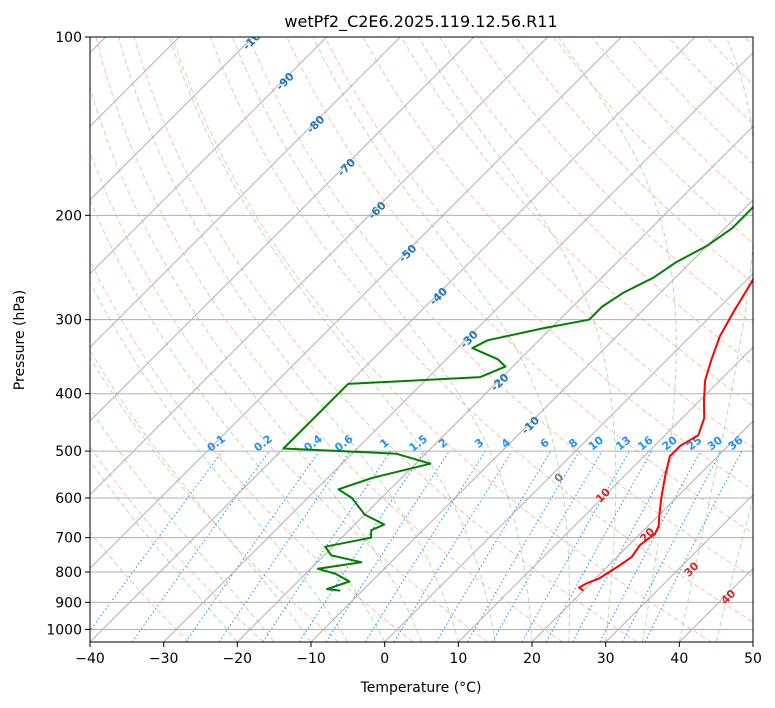 This screenshot has height=708, width=775. What do you see at coordinates (238, 659) in the screenshot?
I see `x-tick-label: −20` at bounding box center [238, 659].